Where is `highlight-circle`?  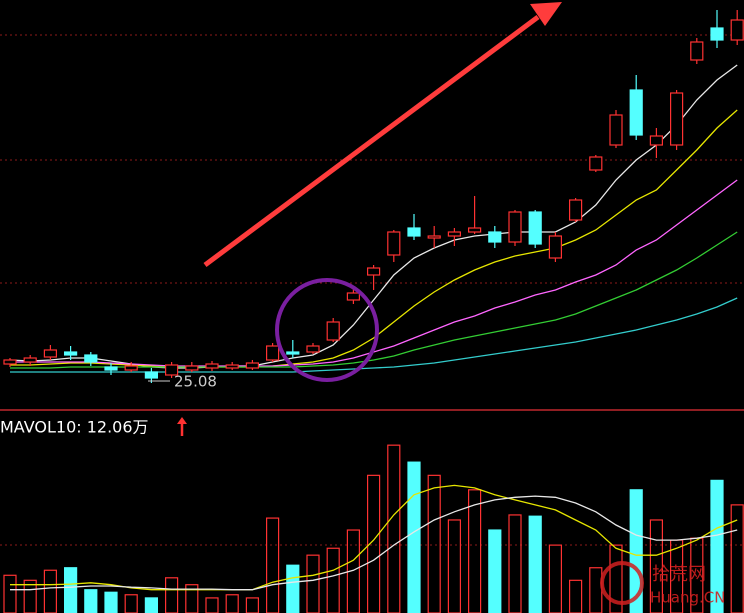
highlight-circle is located at coordinates (327, 330).